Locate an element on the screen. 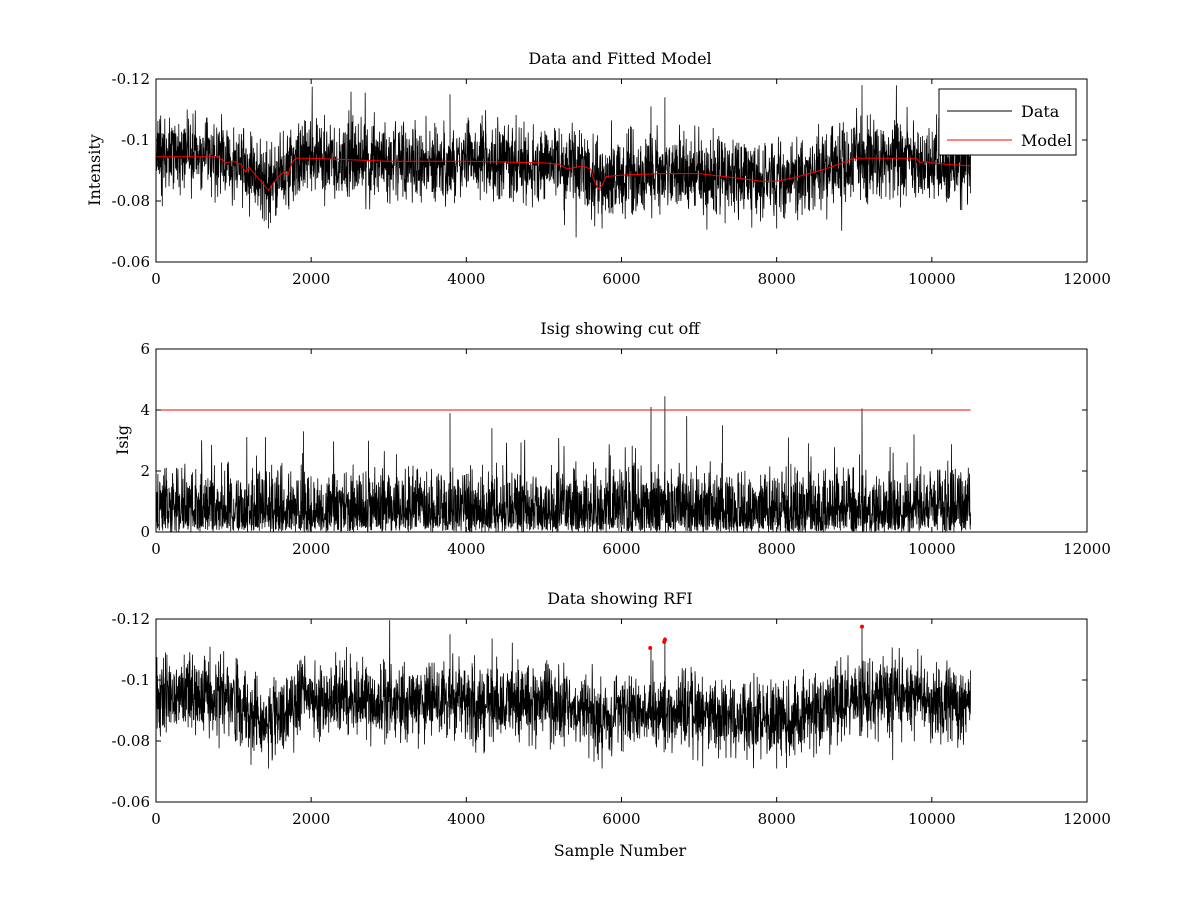 This screenshot has height=900, width=1200. legend-label-data: Data is located at coordinates (1040, 111).